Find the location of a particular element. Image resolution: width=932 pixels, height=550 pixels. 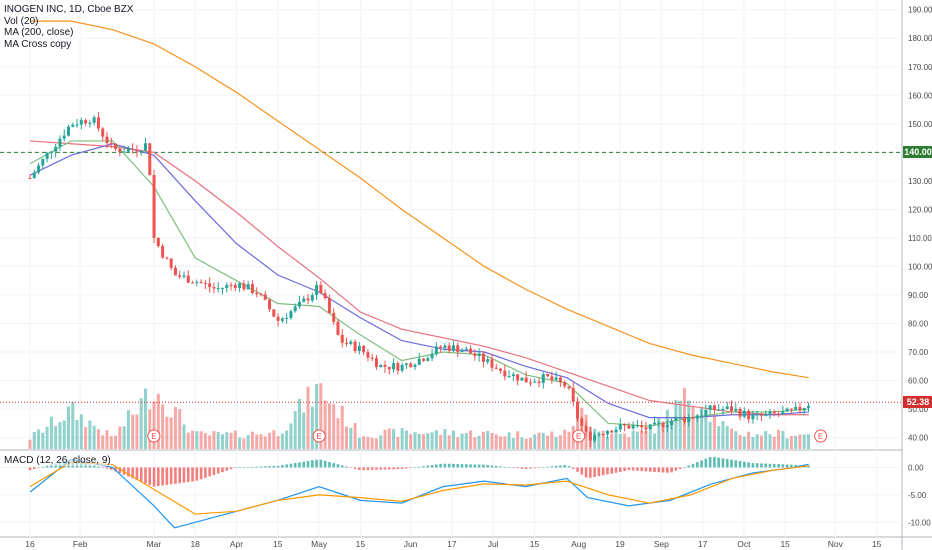

earnings-marker-label: E is located at coordinates (820, 436).